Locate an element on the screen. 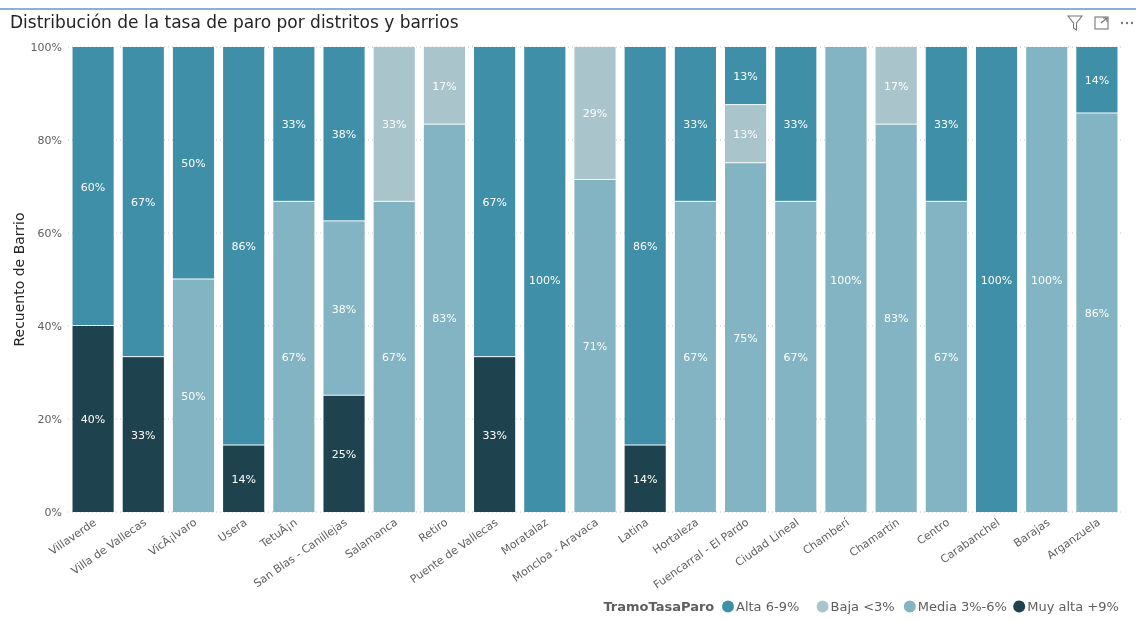 This screenshot has height=621, width=1136. y-tick-label: 100% is located at coordinates (46, 47).